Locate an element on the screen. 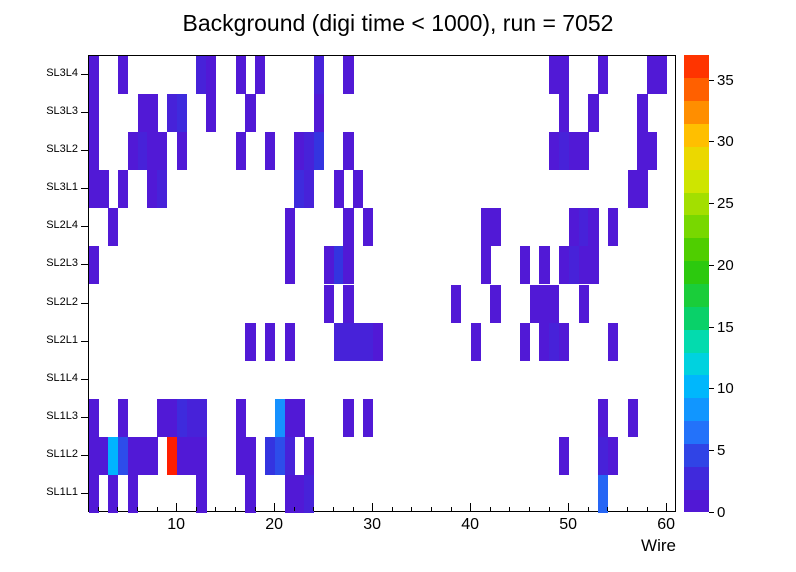 This screenshot has height=572, width=796. x-axis-title: Wire is located at coordinates (658, 545).